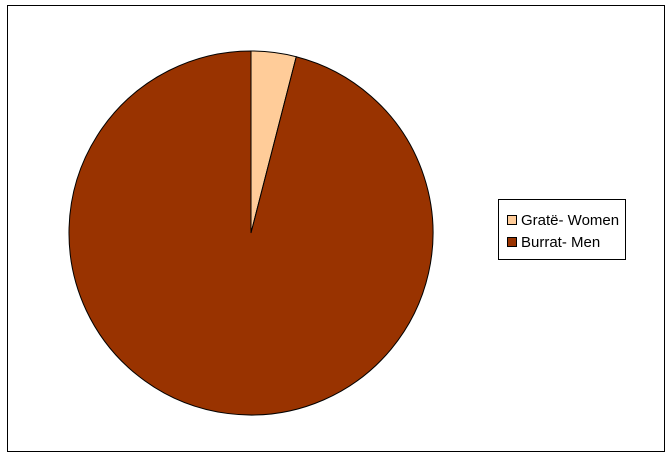  What do you see at coordinates (512, 242) in the screenshot?
I see `legend-swatch-men` at bounding box center [512, 242].